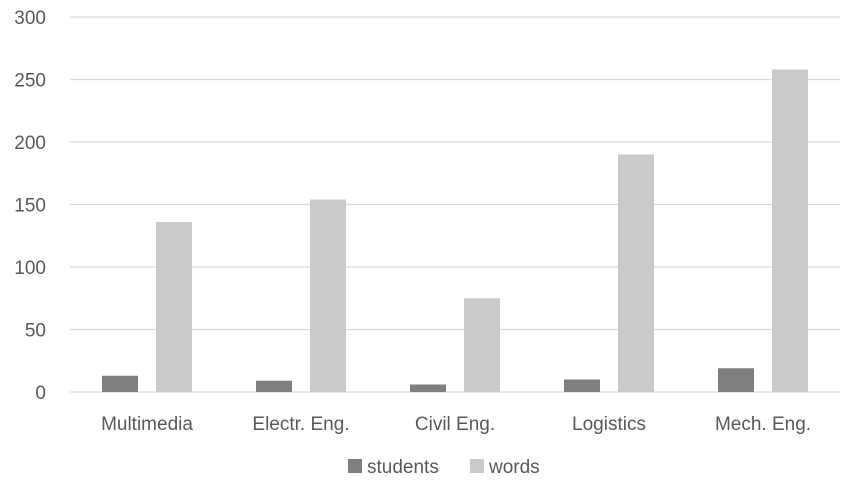 Image resolution: width=857 pixels, height=489 pixels. Describe the element at coordinates (147, 424) in the screenshot. I see `x-category-label: Multimedia` at that location.